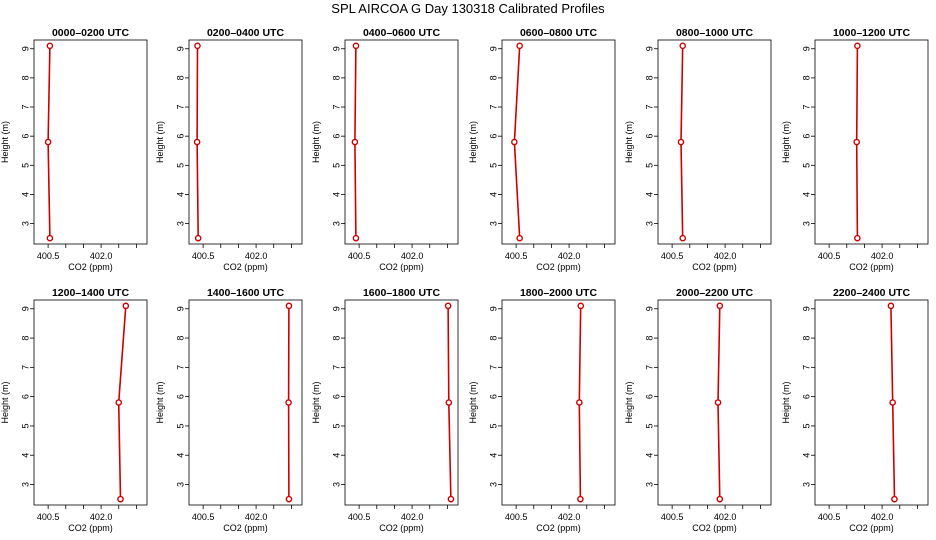  I want to click on chart-title: 0800–1000 UTC, so click(714, 33).